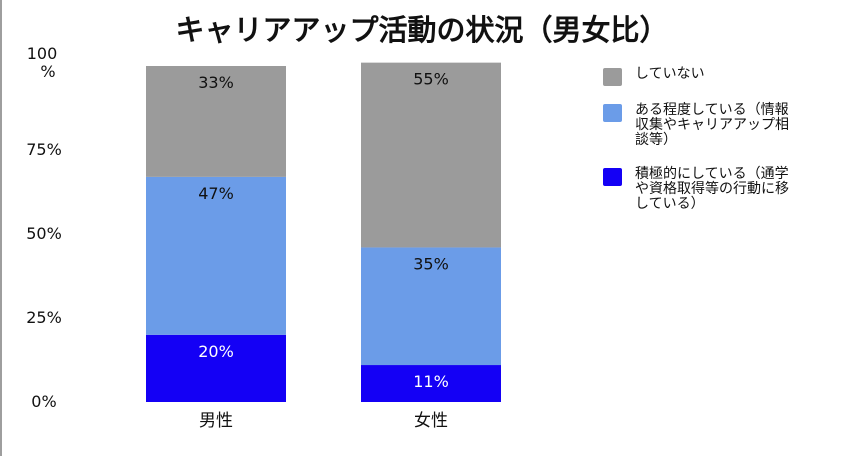 Image resolution: width=850 pixels, height=456 pixels. What do you see at coordinates (431, 79) in the screenshot?
I see `data-label: 55%` at bounding box center [431, 79].